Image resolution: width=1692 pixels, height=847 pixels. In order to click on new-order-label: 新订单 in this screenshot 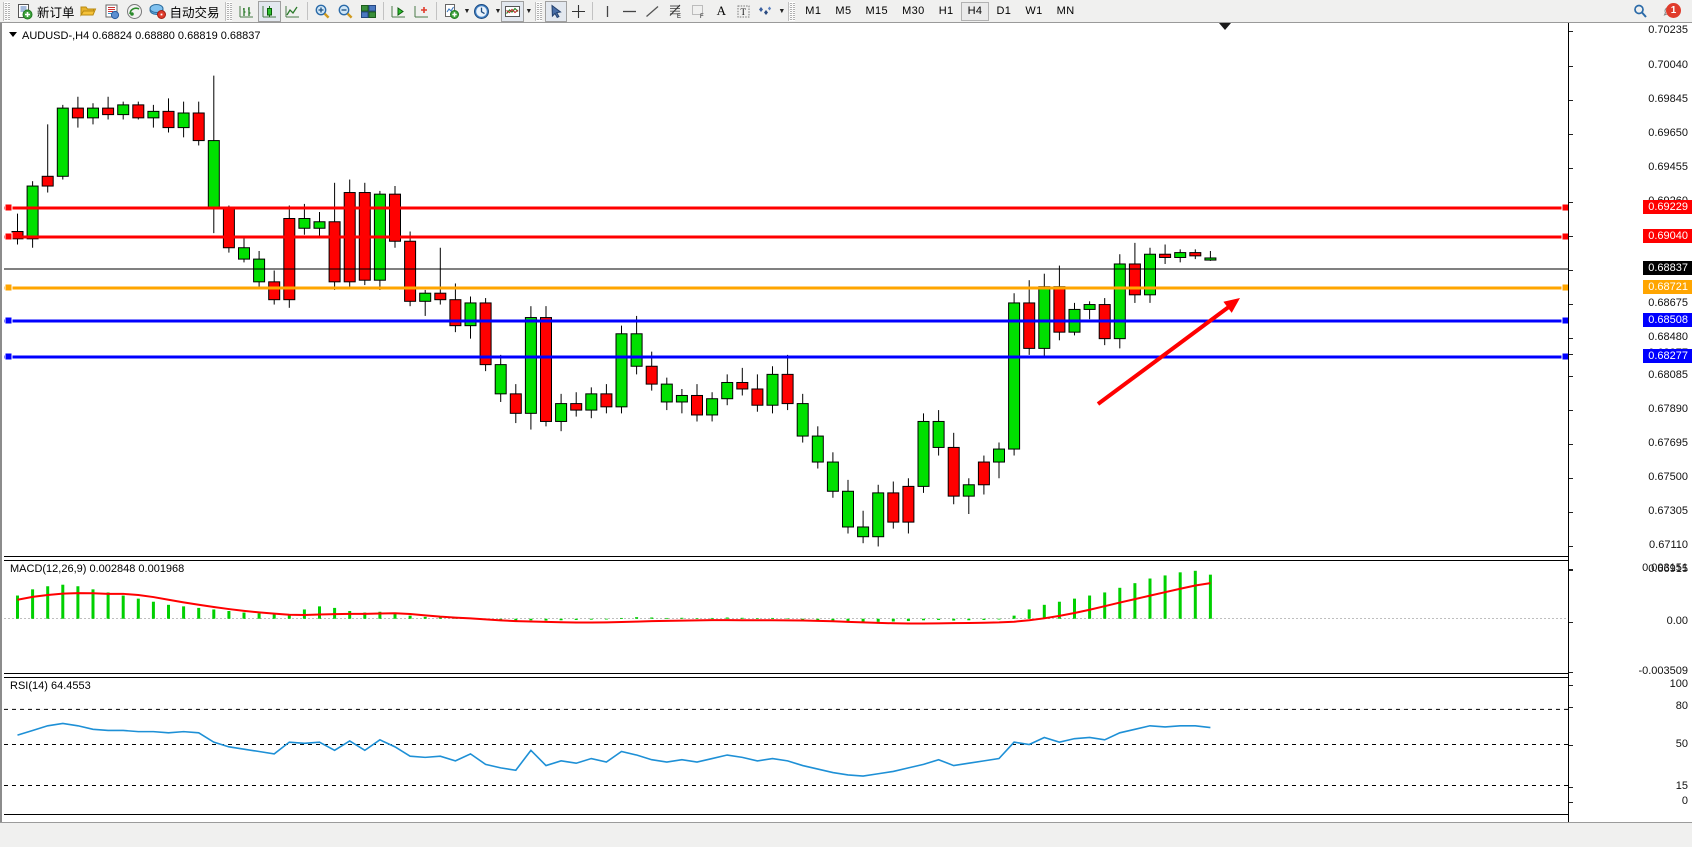, I will do `click(56, 12)`.